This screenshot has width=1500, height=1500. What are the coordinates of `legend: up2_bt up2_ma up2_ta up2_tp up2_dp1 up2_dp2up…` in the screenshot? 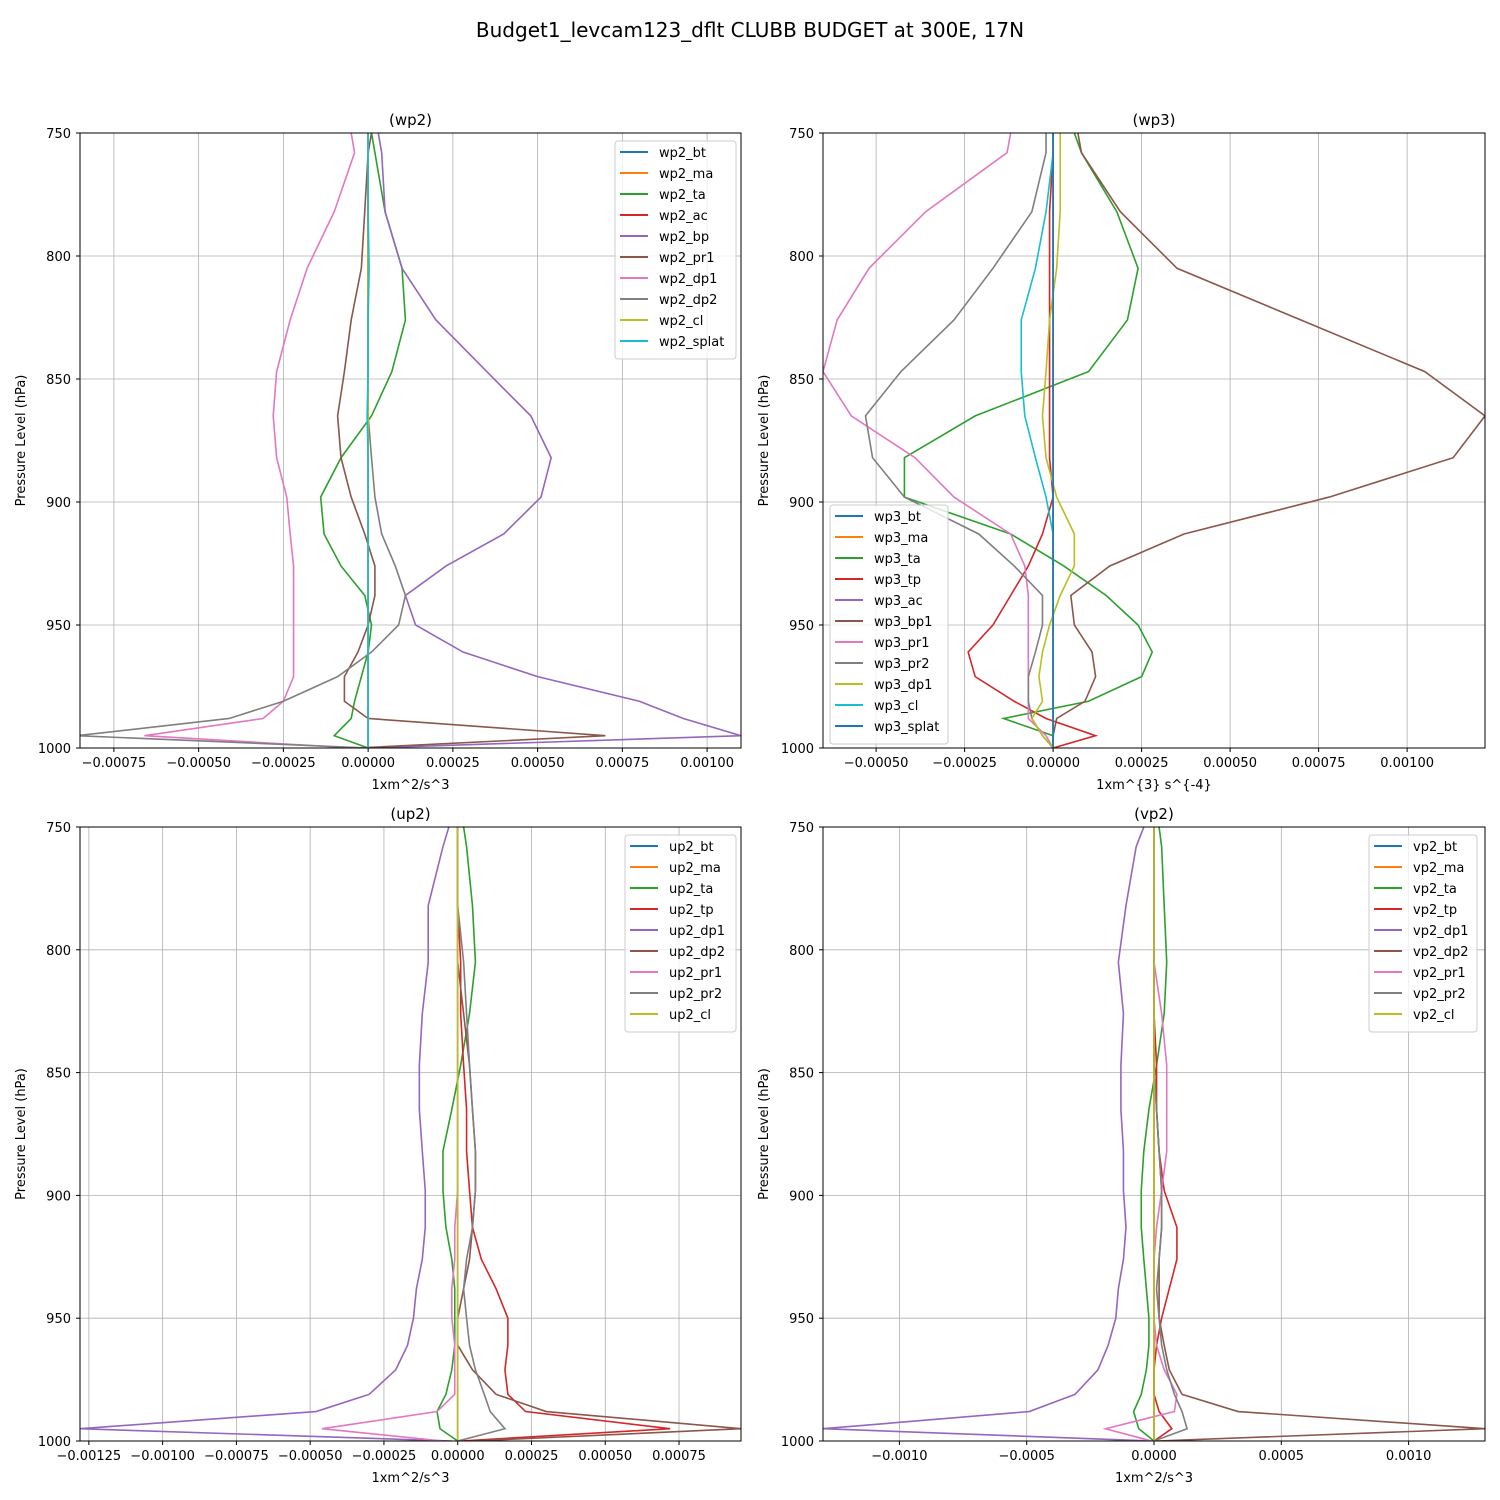 It's located at (680, 933).